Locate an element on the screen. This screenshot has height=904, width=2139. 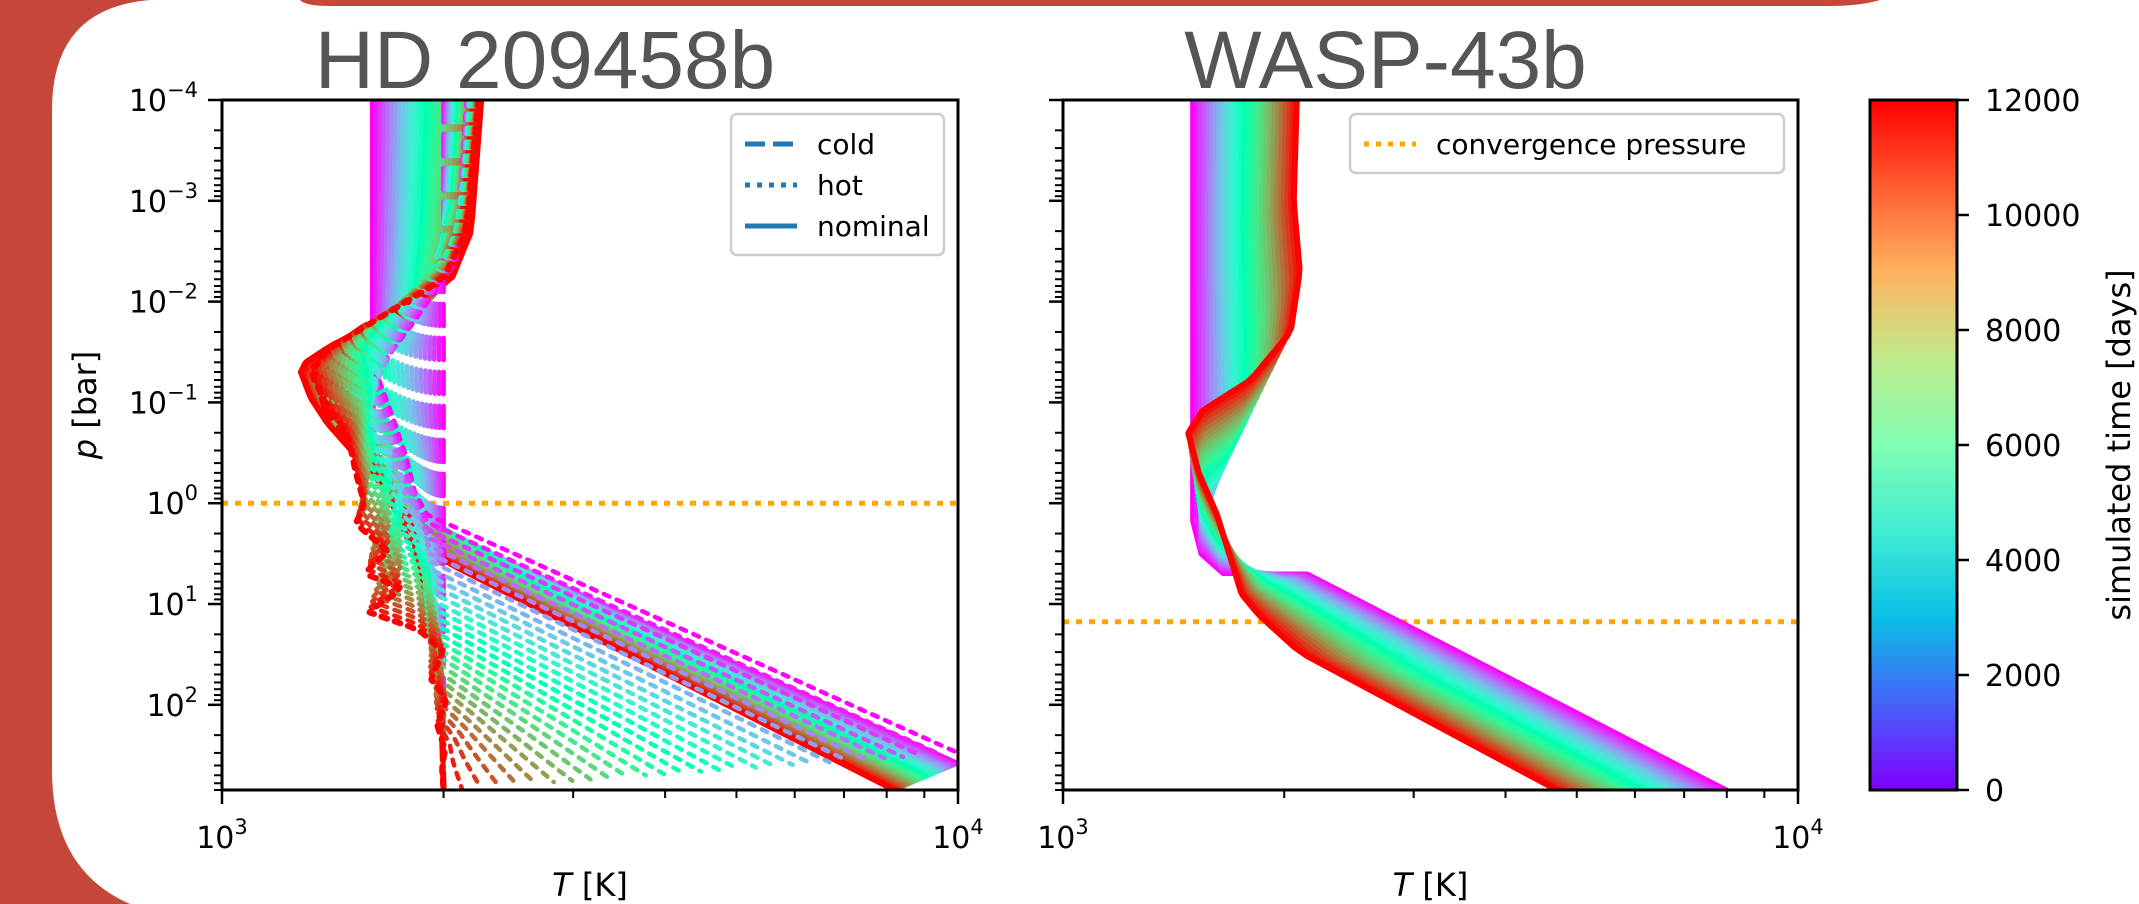
slide-frame-left-bleed is located at coordinates (26, 452).